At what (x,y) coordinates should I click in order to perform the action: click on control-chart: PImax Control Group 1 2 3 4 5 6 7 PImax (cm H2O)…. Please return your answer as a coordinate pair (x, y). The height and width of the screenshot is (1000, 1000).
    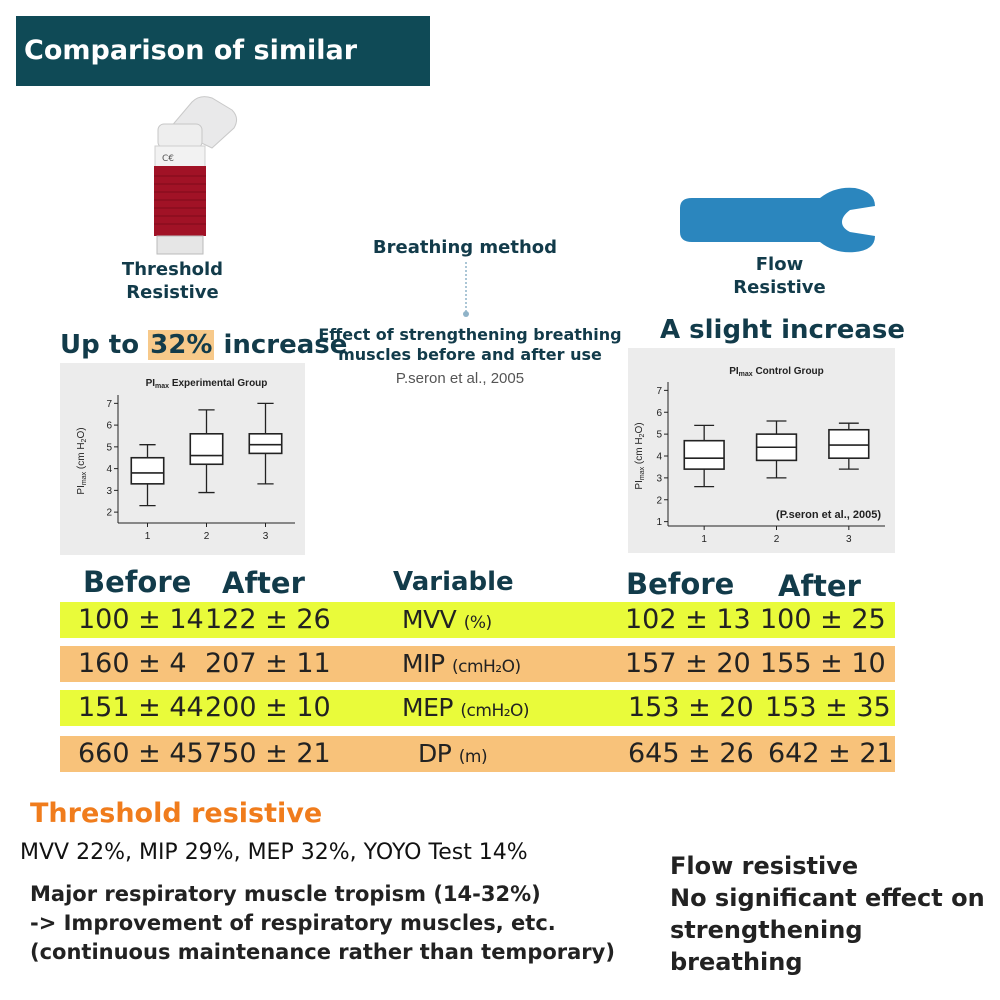
    Looking at the image, I should click on (761, 450).